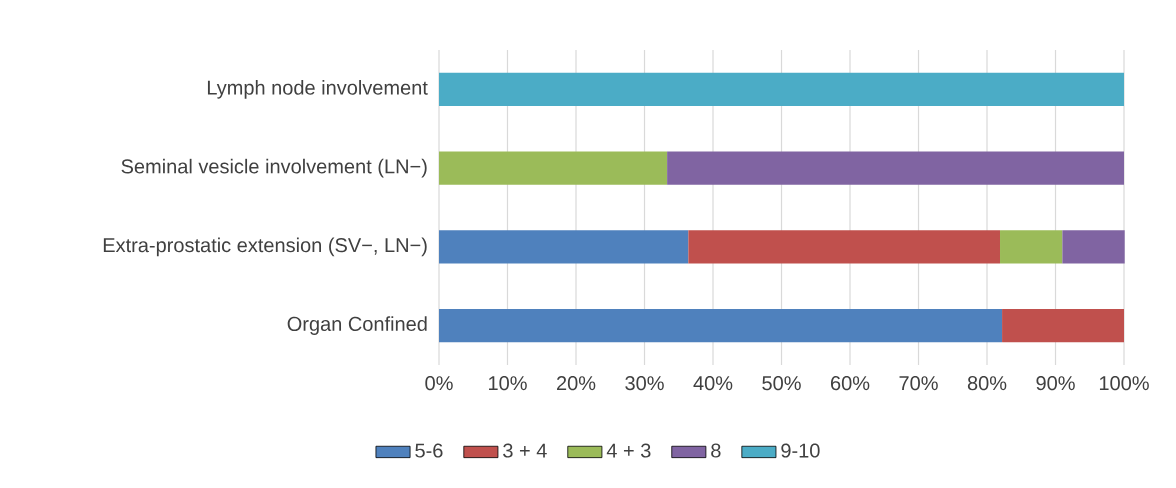 This screenshot has width=1176, height=488. What do you see at coordinates (576, 383) in the screenshot?
I see `x-tick-label: 20%` at bounding box center [576, 383].